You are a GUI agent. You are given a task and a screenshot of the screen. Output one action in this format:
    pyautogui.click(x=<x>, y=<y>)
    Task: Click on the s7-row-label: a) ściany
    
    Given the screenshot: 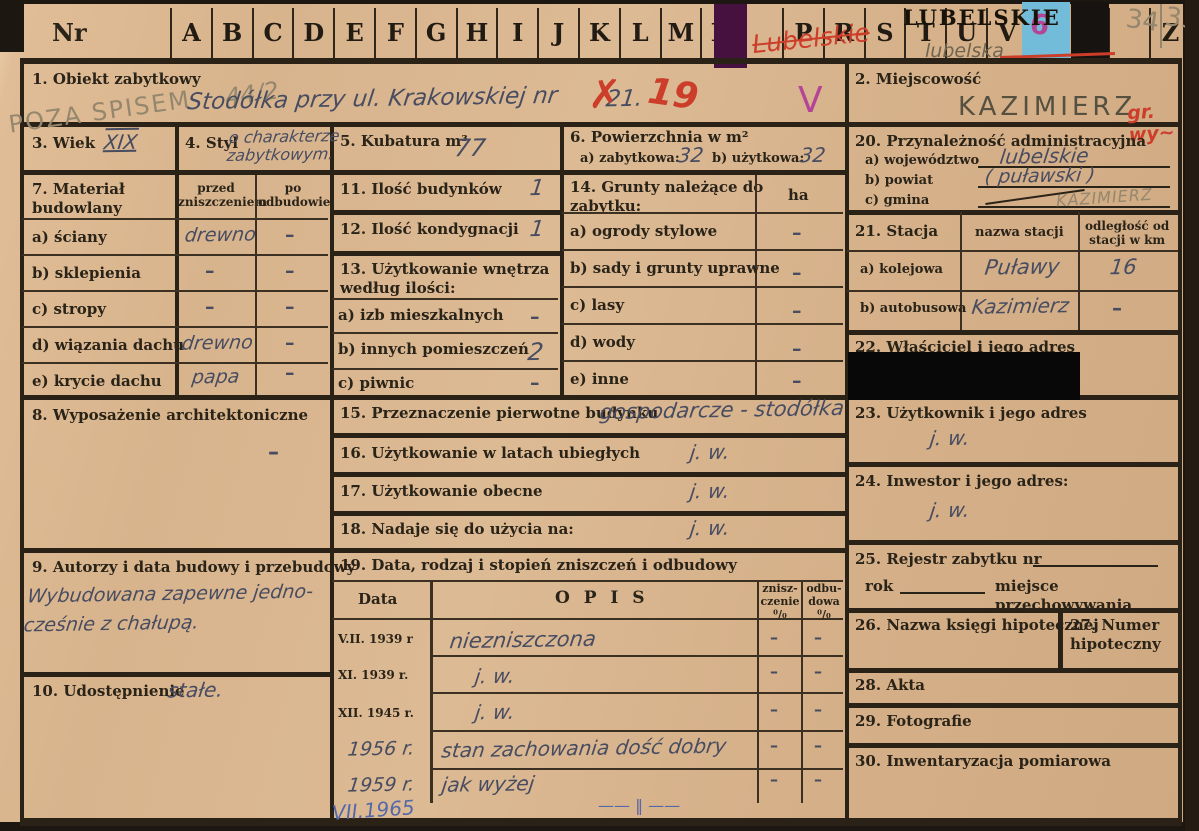 What is the action you would take?
    pyautogui.click(x=69, y=237)
    